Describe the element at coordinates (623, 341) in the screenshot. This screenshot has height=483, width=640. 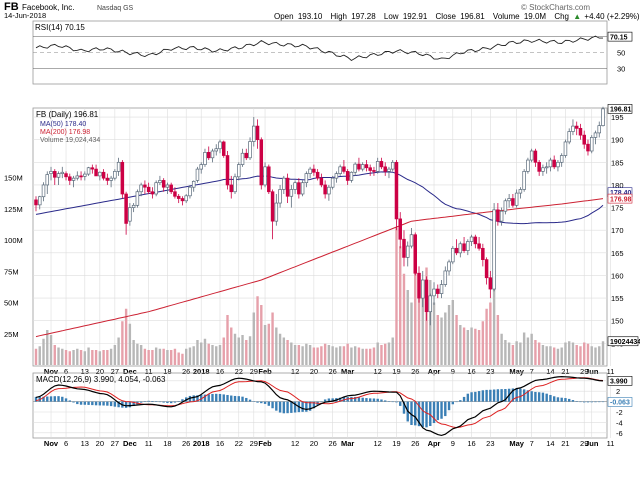
I see `volume-last-tag-box` at that location.